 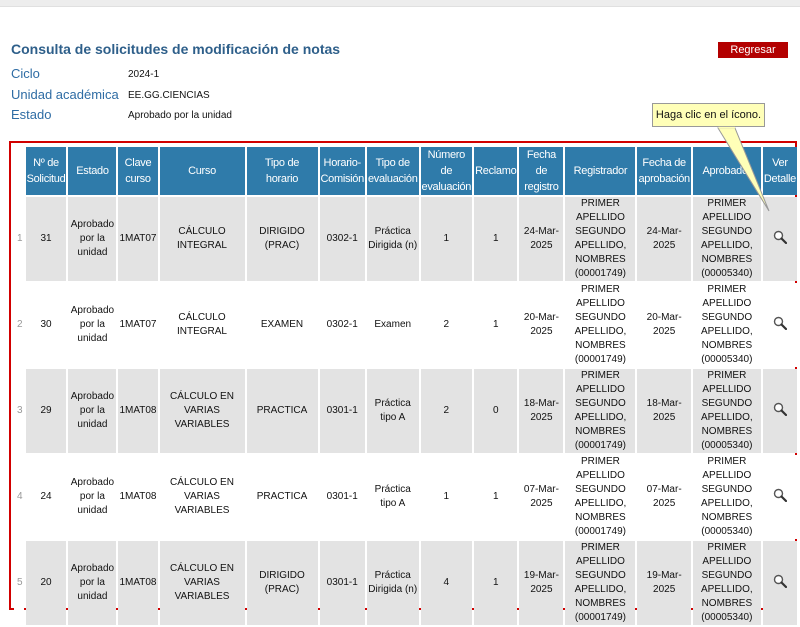 What do you see at coordinates (400, 3) in the screenshot?
I see `top-bar` at bounding box center [400, 3].